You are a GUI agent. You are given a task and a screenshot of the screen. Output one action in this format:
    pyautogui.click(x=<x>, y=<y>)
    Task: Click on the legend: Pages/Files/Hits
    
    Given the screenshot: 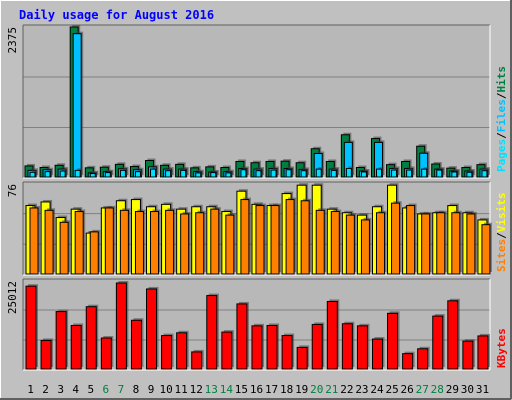 What is the action you would take?
    pyautogui.click(x=501, y=119)
    